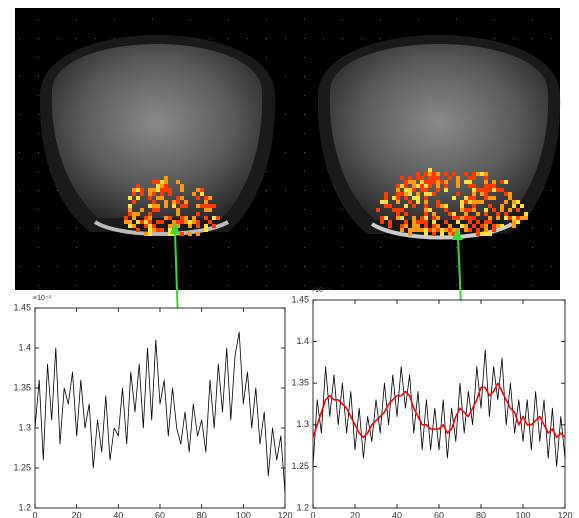 Image resolution: width=579 pixels, height=518 pixels. What do you see at coordinates (22, 307) in the screenshot?
I see `y-tick-label: 1.45` at bounding box center [22, 307].